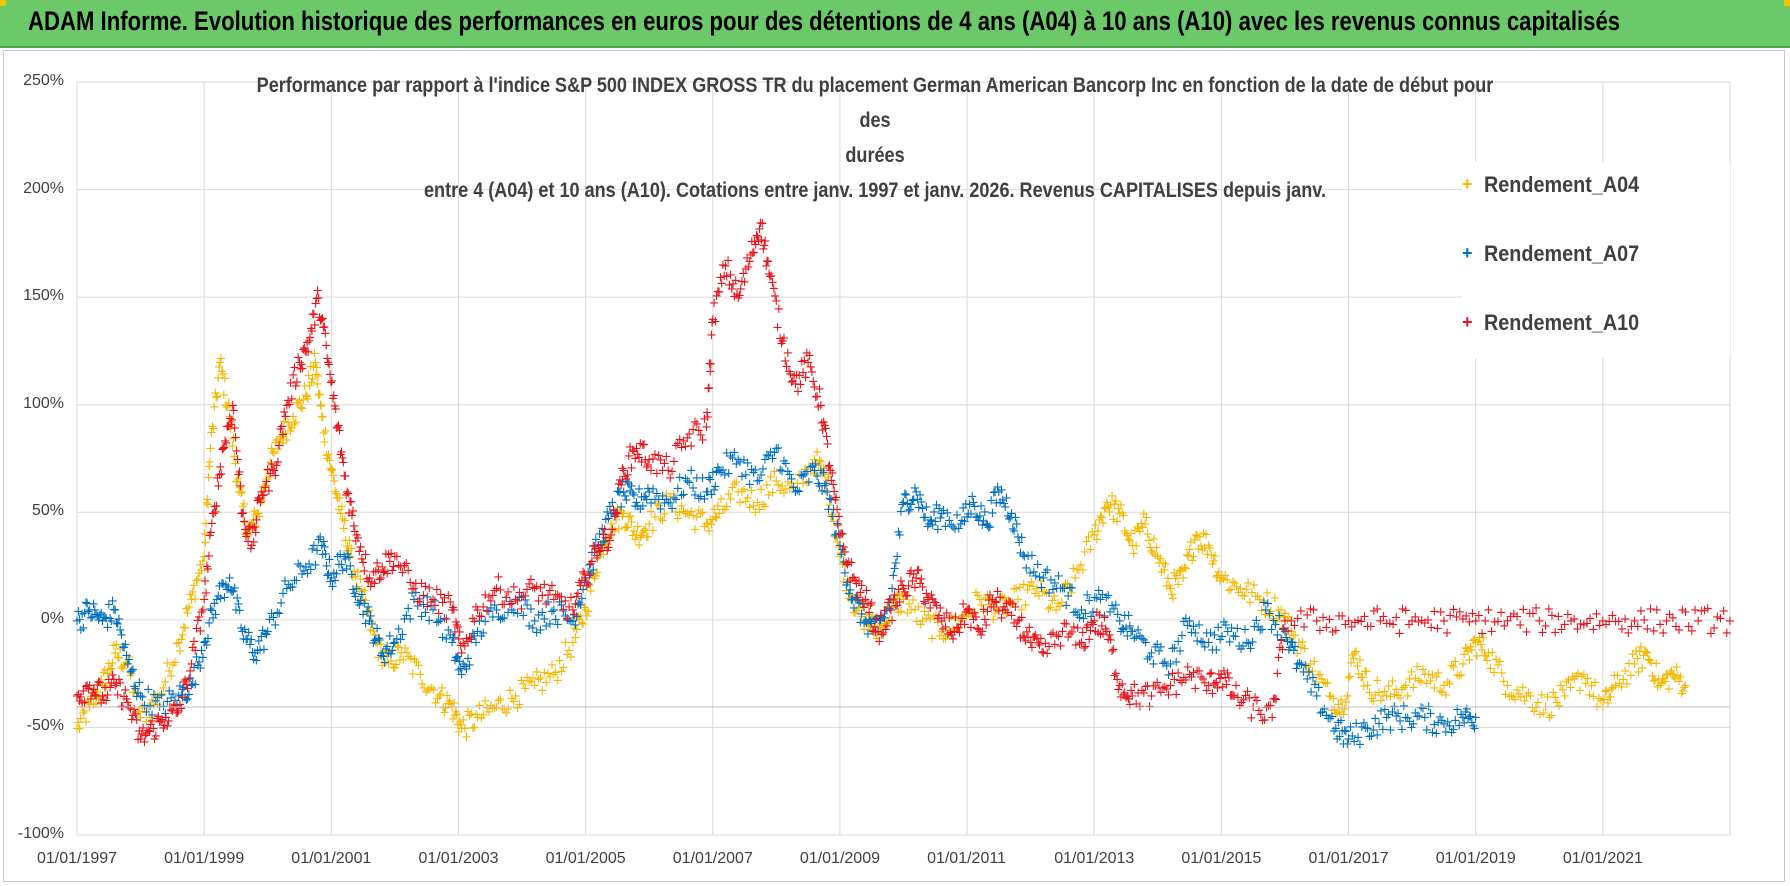 This screenshot has width=1790, height=886. I want to click on x-tick-label: 01/01/1997, so click(77, 858).